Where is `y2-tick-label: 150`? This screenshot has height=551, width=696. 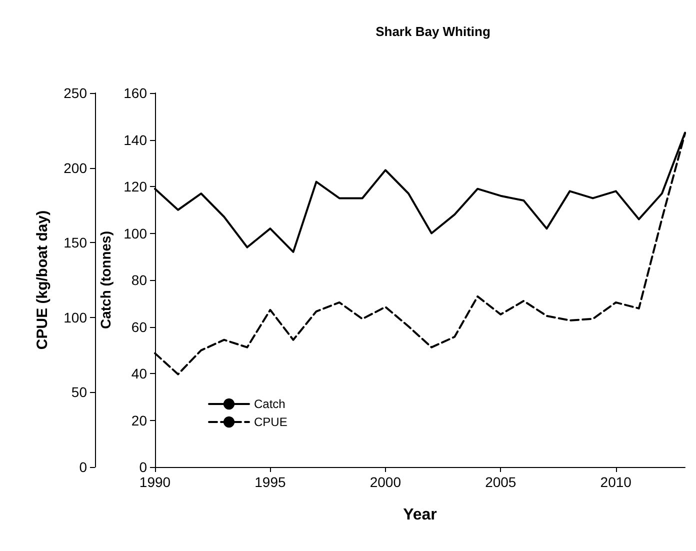 y2-tick-label: 150 is located at coordinates (76, 242).